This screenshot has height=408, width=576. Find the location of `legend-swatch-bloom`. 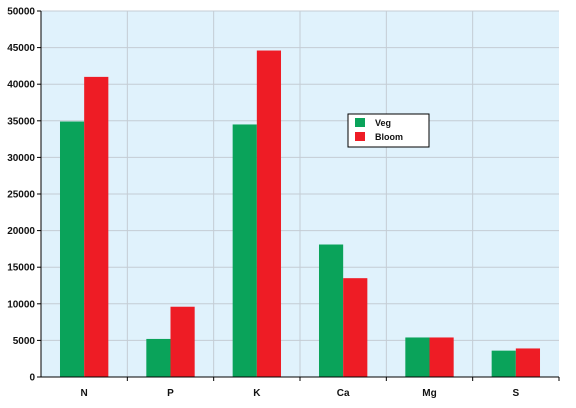

legend-swatch-bloom is located at coordinates (360, 136).